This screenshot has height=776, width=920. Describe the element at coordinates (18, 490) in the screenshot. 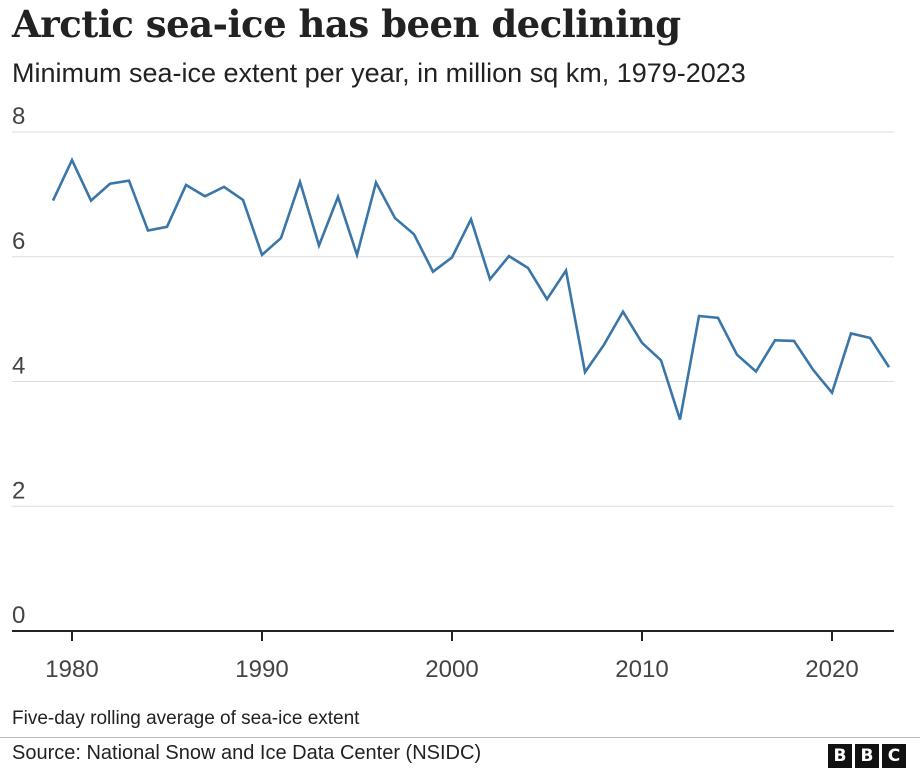

I see `y-tick-label-2: 2` at that location.